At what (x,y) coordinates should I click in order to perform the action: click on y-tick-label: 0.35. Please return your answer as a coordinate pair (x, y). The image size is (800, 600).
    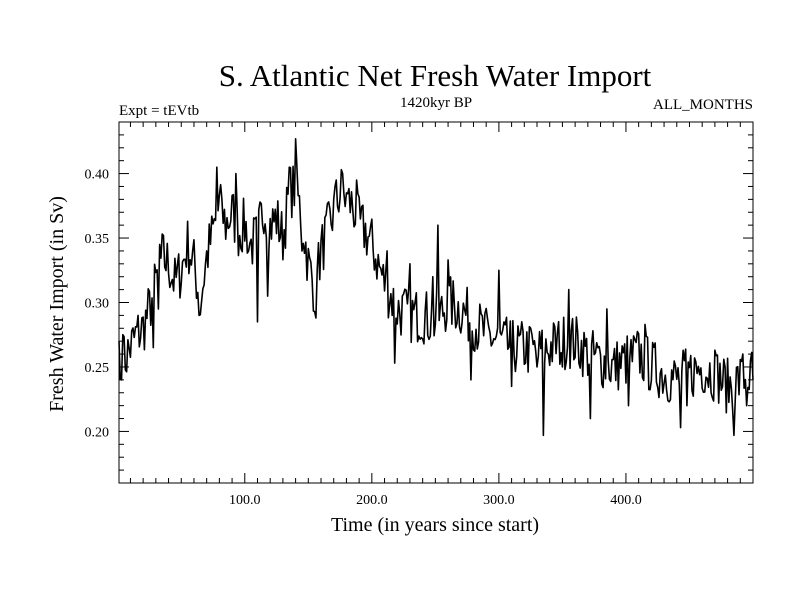
    Looking at the image, I should click on (97, 239).